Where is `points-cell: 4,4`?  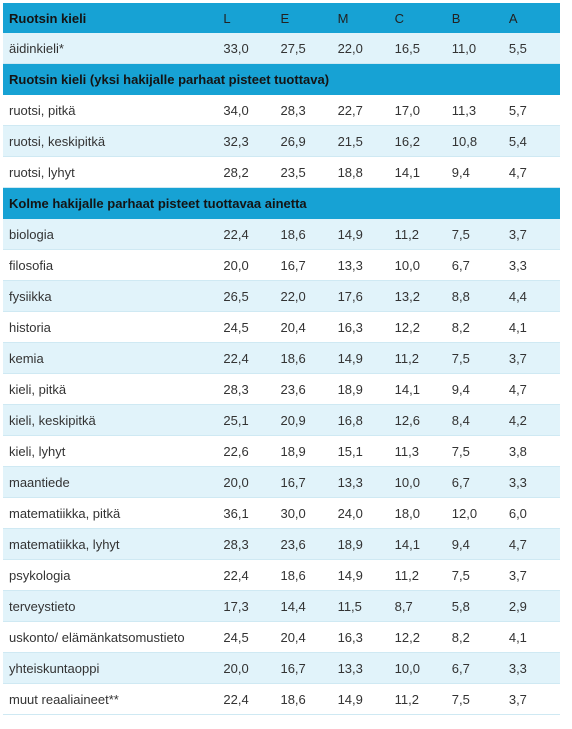 points-cell: 4,4 is located at coordinates (531, 296).